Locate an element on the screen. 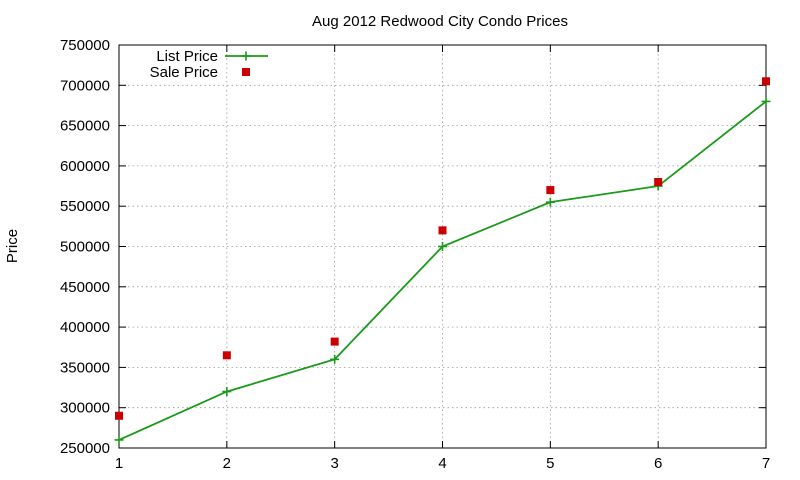  x-tick-label: 4 is located at coordinates (442, 463).